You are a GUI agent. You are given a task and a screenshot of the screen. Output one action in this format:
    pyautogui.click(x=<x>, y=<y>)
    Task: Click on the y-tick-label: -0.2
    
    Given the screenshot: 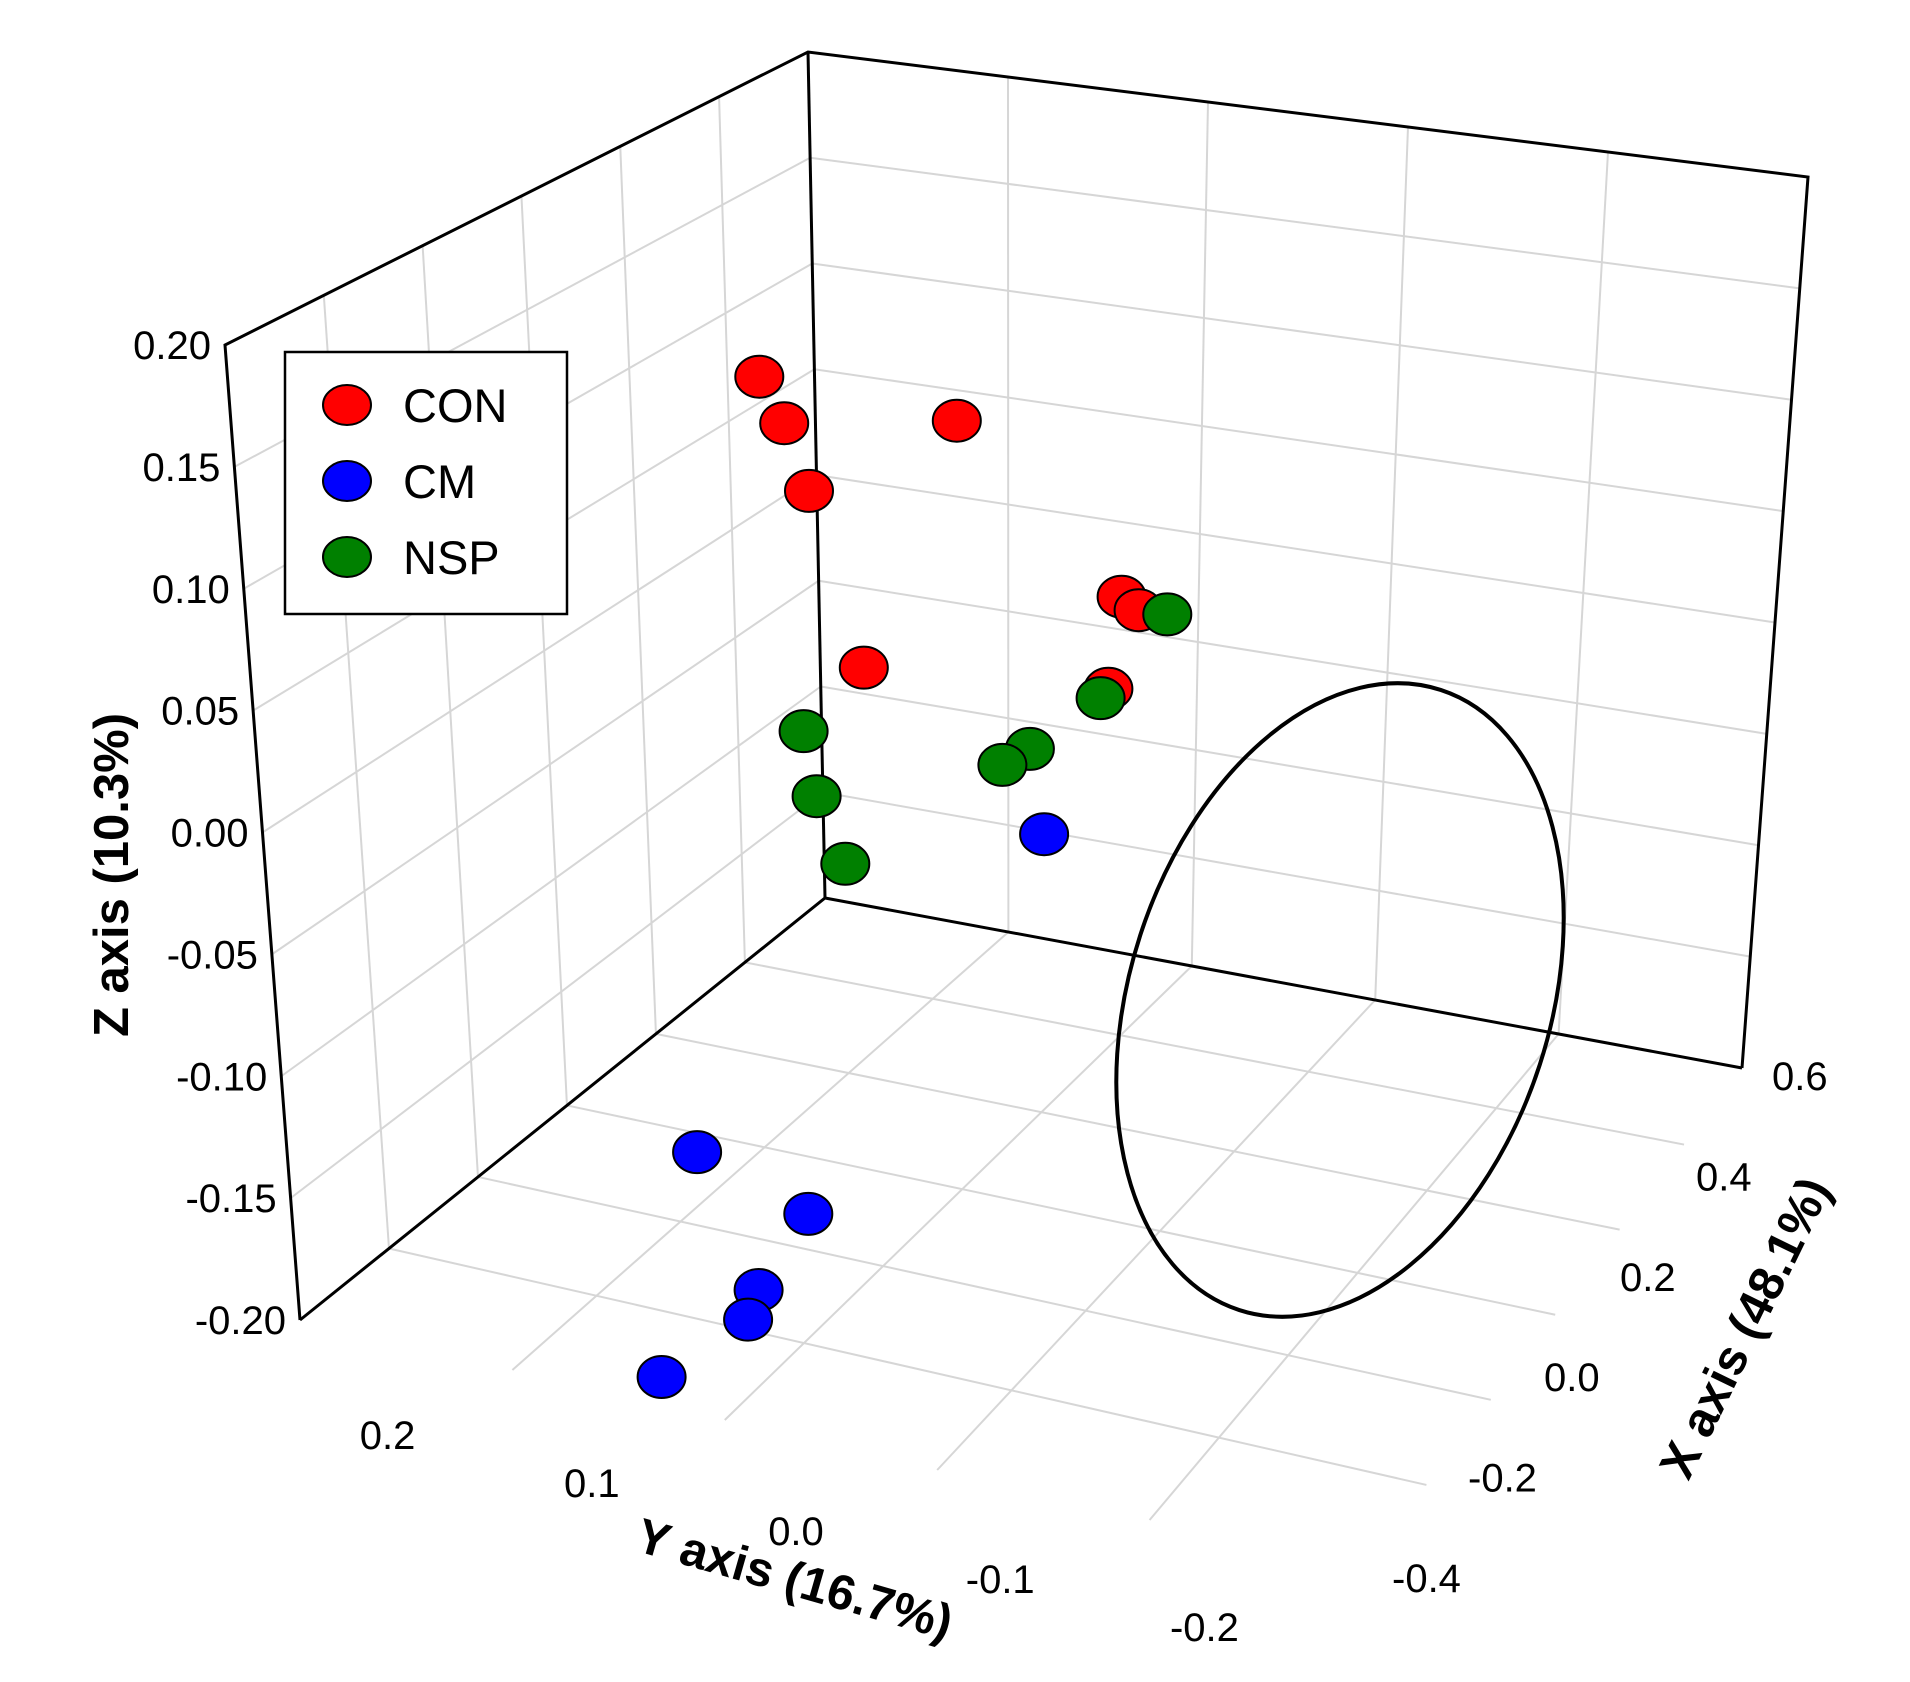 What is the action you would take?
    pyautogui.click(x=1204, y=1628)
    